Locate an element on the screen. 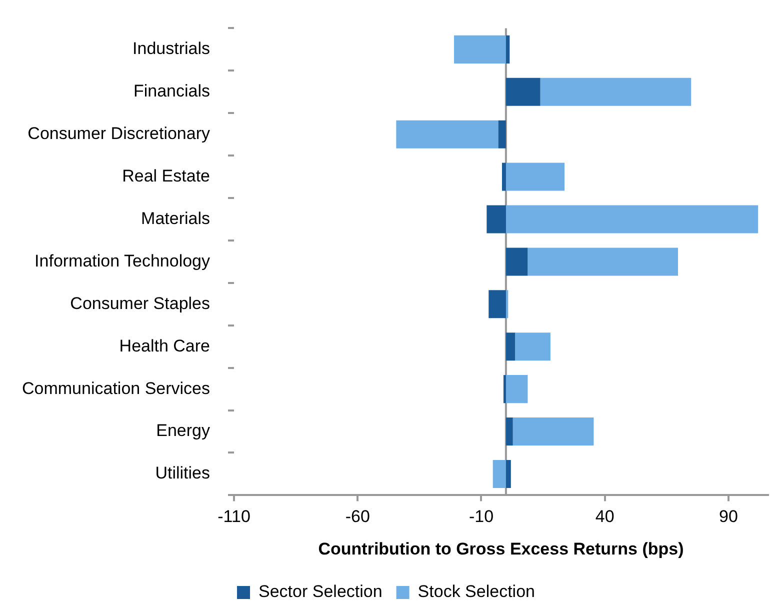  x-tick-label: 90 is located at coordinates (728, 516).